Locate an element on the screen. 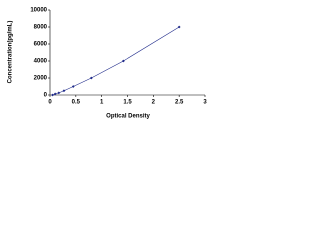 The width and height of the screenshot is (320, 240). y-tick-label: 8000 is located at coordinates (41, 28).